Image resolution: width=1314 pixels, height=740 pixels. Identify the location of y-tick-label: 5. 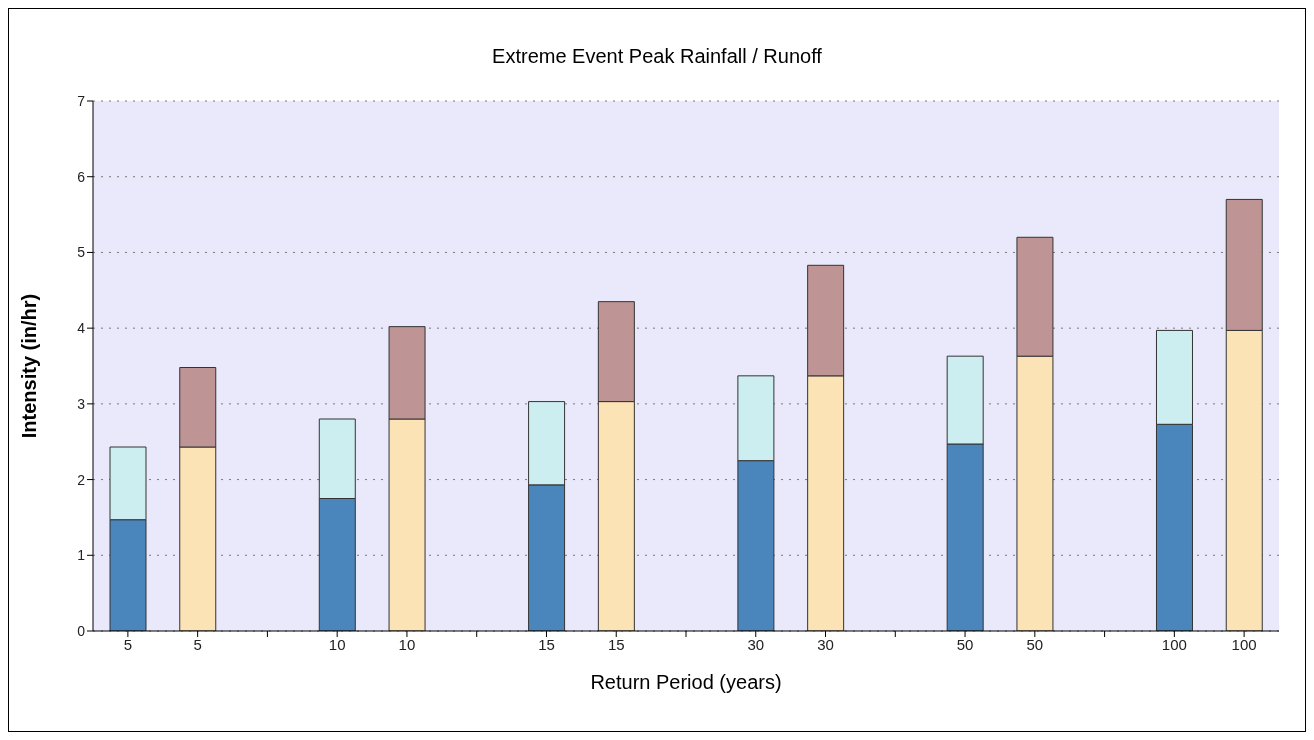
(81, 252).